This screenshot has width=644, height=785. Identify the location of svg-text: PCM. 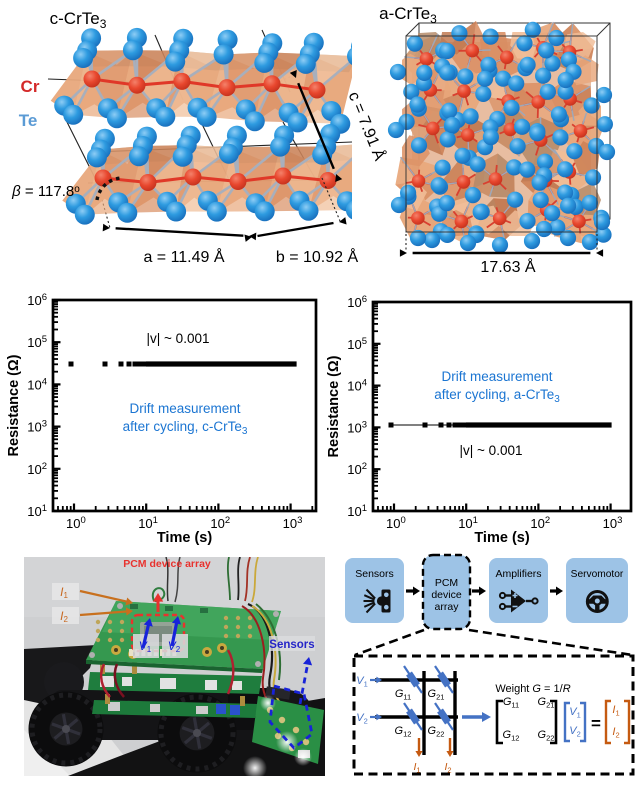
(446, 583).